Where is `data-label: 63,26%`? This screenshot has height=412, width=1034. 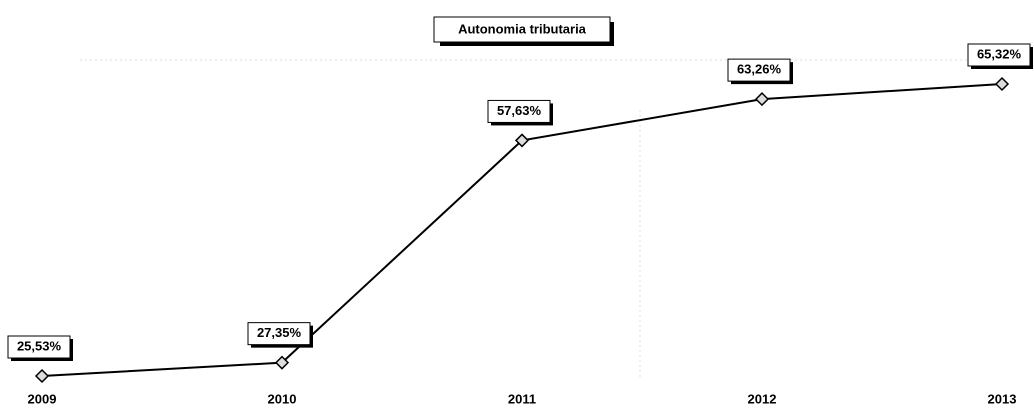 data-label: 63,26% is located at coordinates (759, 69).